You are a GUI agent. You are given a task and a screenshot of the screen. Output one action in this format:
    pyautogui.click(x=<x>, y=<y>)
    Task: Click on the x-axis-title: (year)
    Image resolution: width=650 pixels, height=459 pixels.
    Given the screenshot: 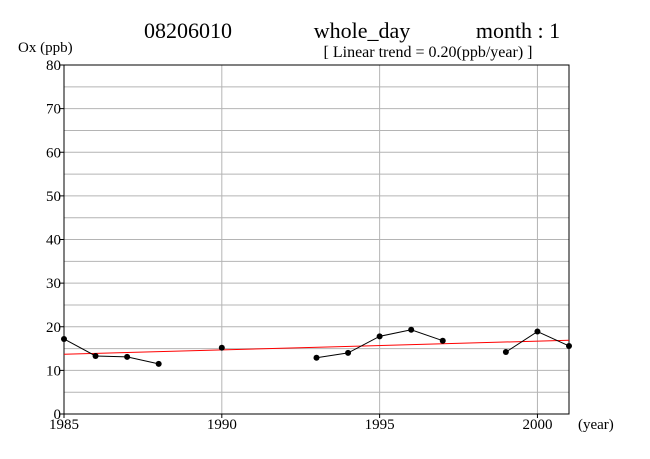 What is the action you would take?
    pyautogui.click(x=596, y=425)
    